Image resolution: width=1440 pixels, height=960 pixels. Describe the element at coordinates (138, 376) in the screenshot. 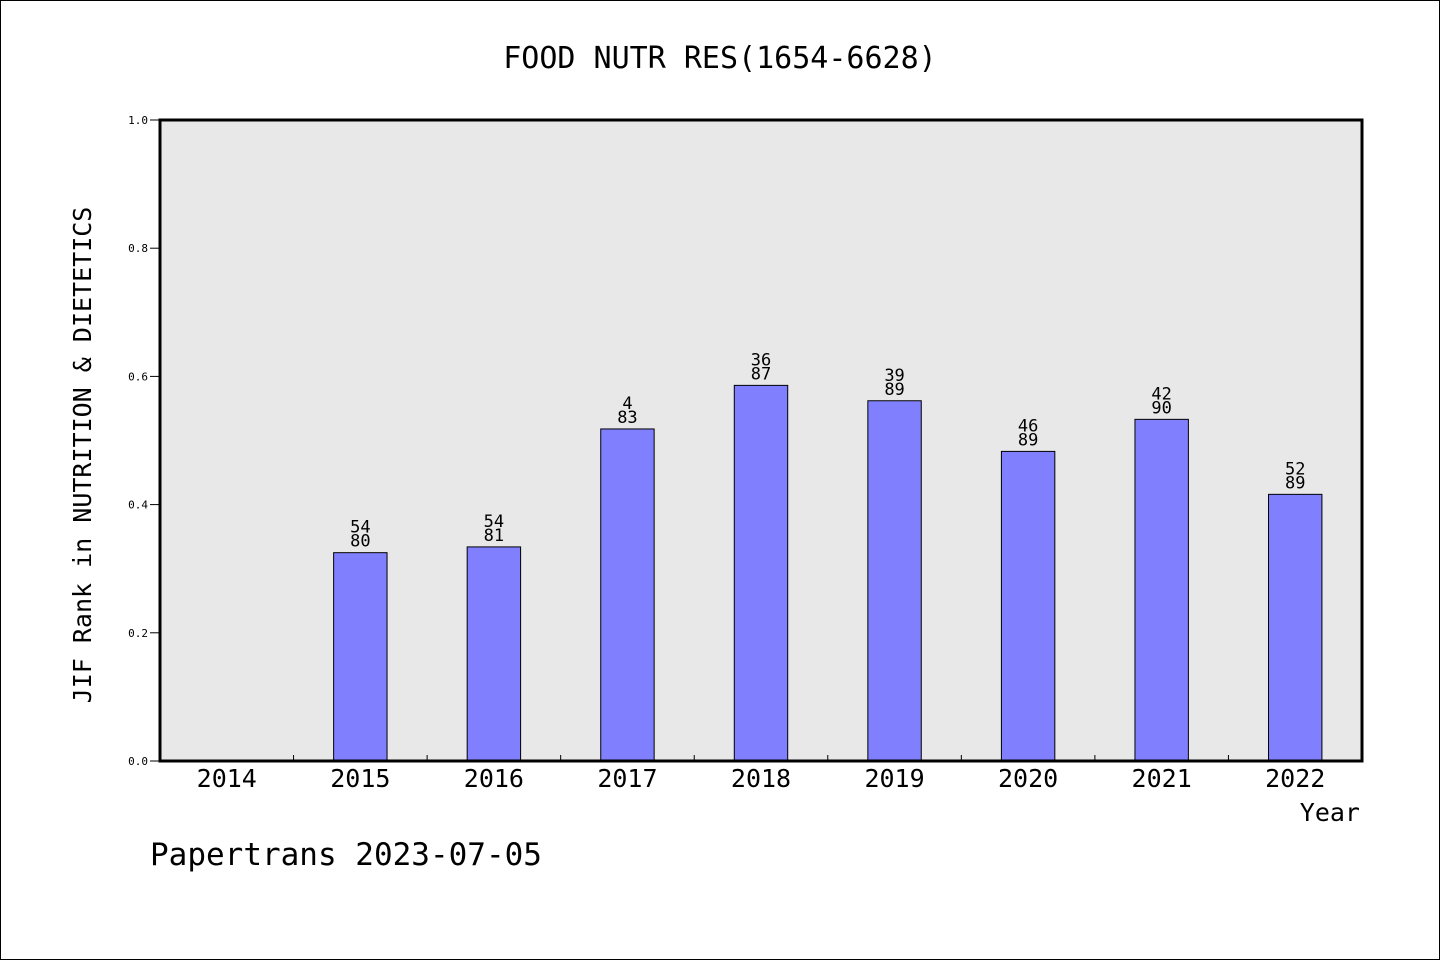

I see `y-tick-label-3: 0.6` at that location.